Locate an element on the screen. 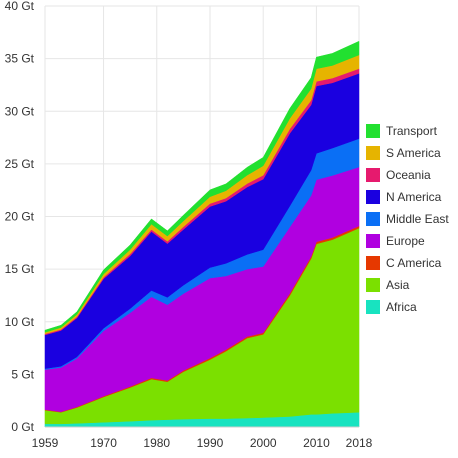 This screenshot has width=458, height=458. legend-label: C America is located at coordinates (414, 263).